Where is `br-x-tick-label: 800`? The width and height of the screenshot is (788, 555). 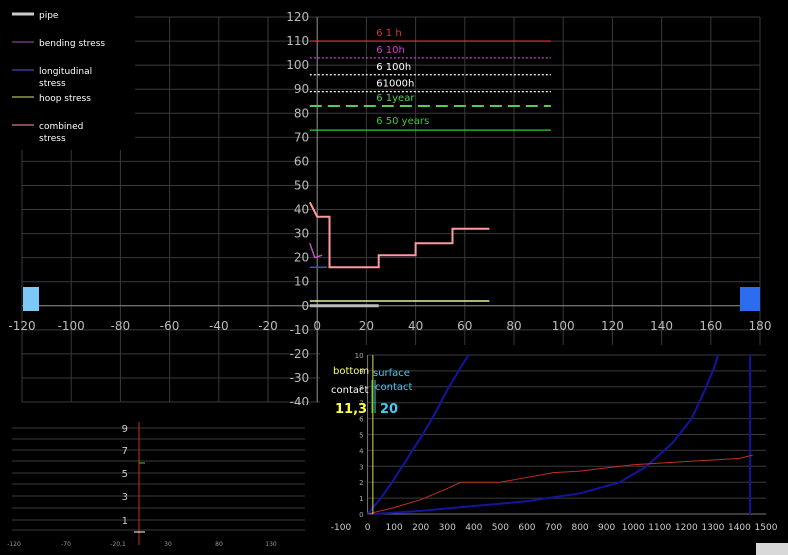 br-x-tick-label: 800 is located at coordinates (579, 528).